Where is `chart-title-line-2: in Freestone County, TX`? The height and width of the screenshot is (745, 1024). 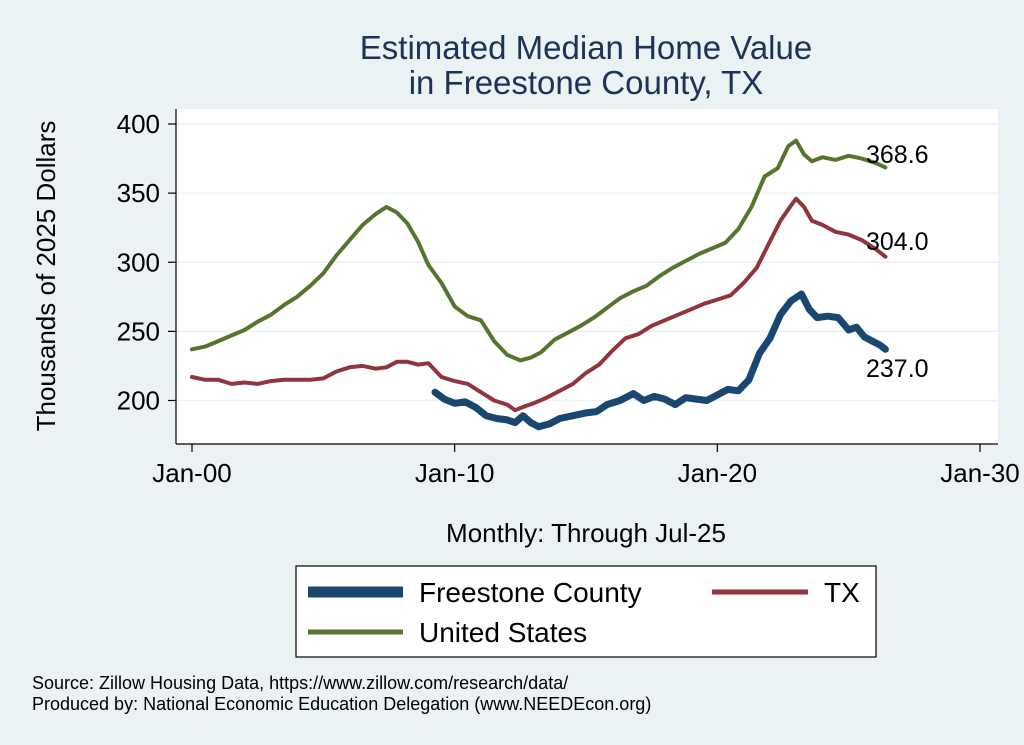
chart-title-line-2: in Freestone County, TX is located at coordinates (586, 82).